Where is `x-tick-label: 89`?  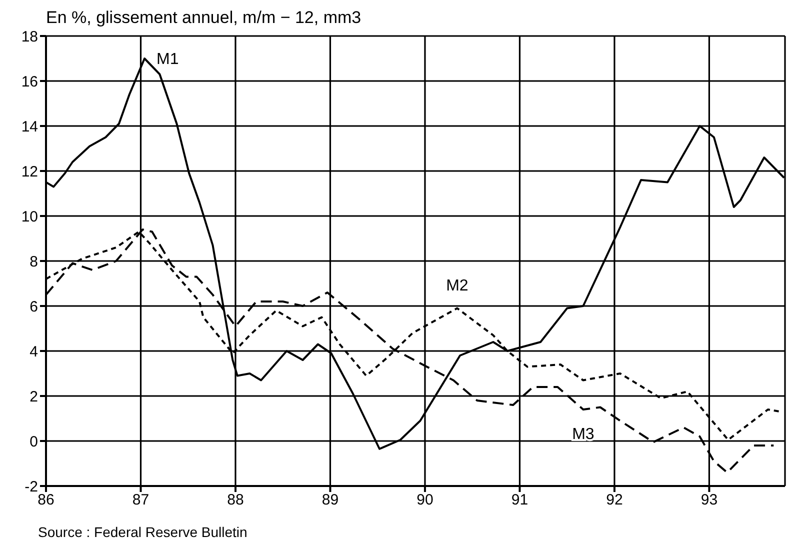
x-tick-label: 89 is located at coordinates (330, 500).